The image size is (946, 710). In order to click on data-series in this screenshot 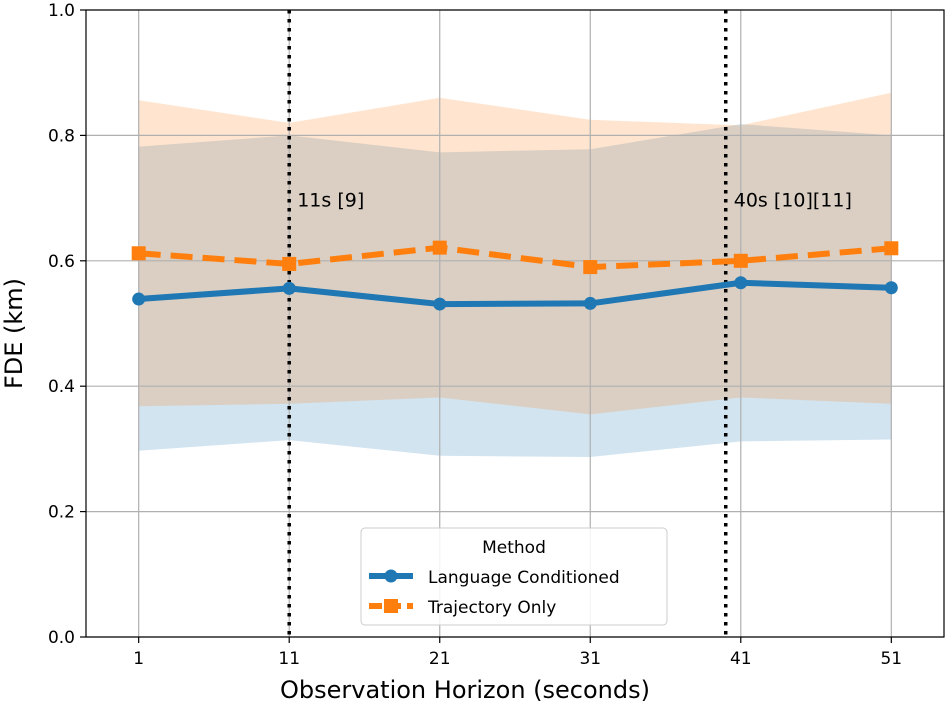, I will do `click(515, 275)`.